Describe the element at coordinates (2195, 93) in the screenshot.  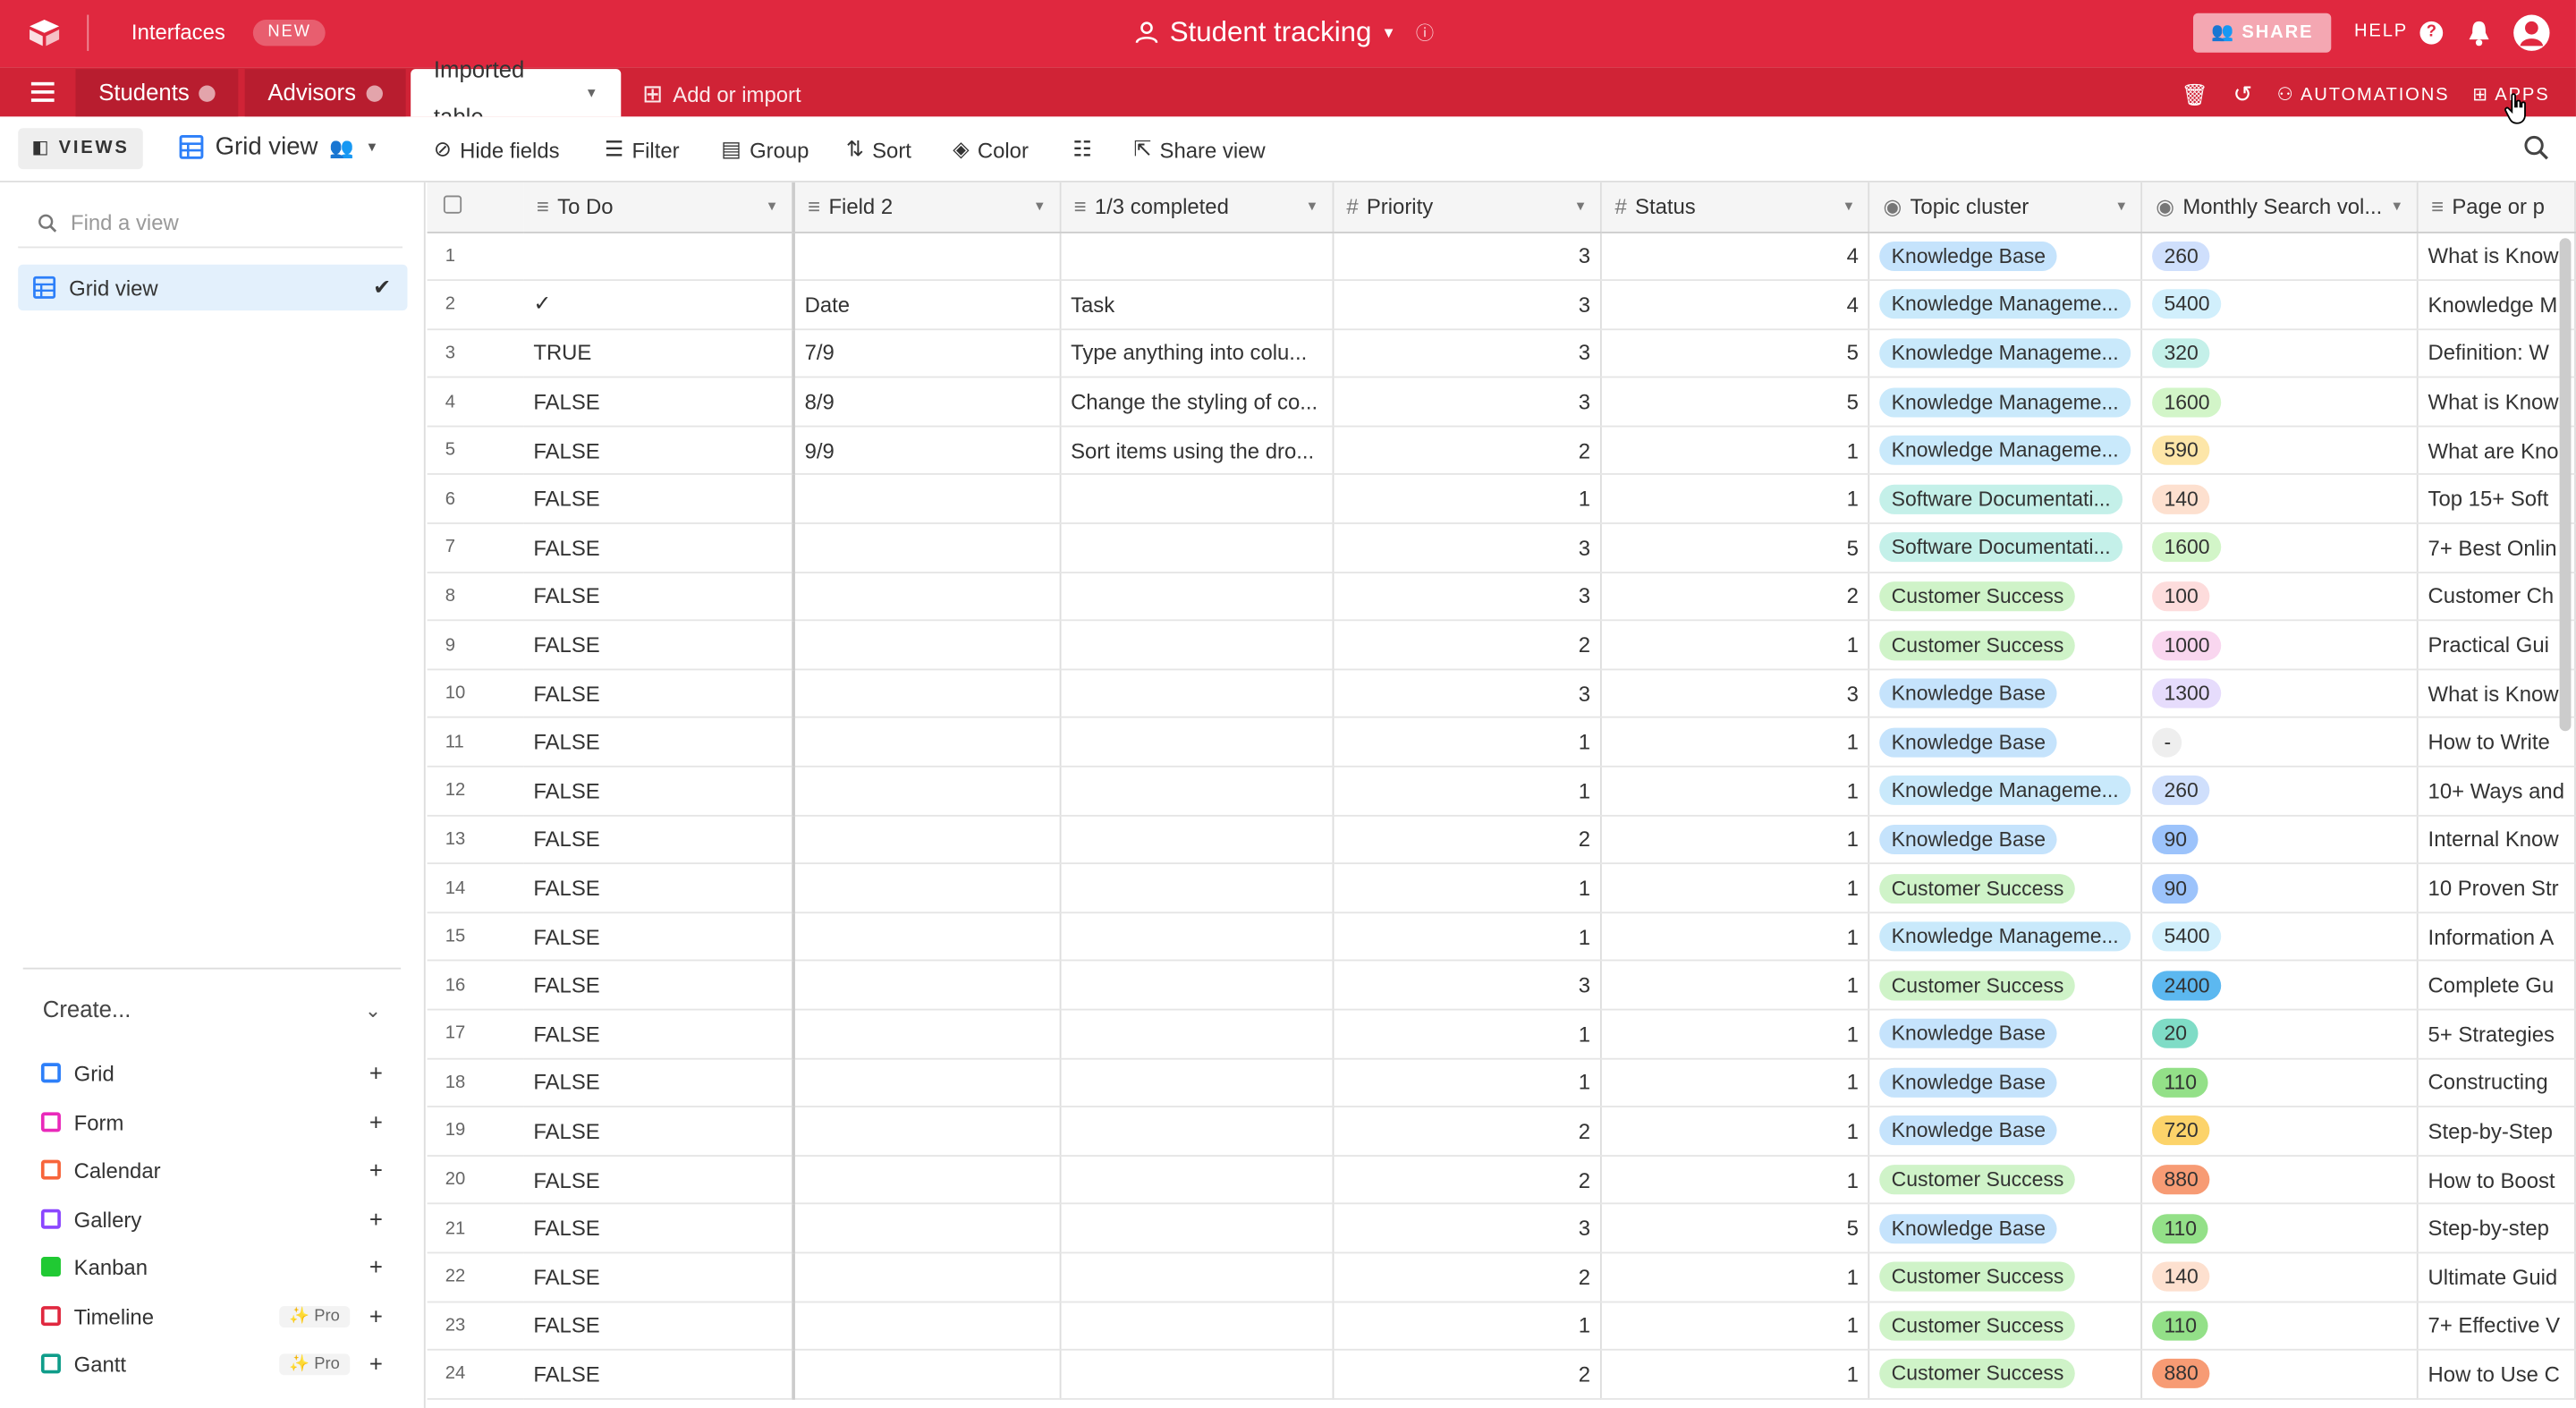
I see `trash-icon: 🗑` at that location.